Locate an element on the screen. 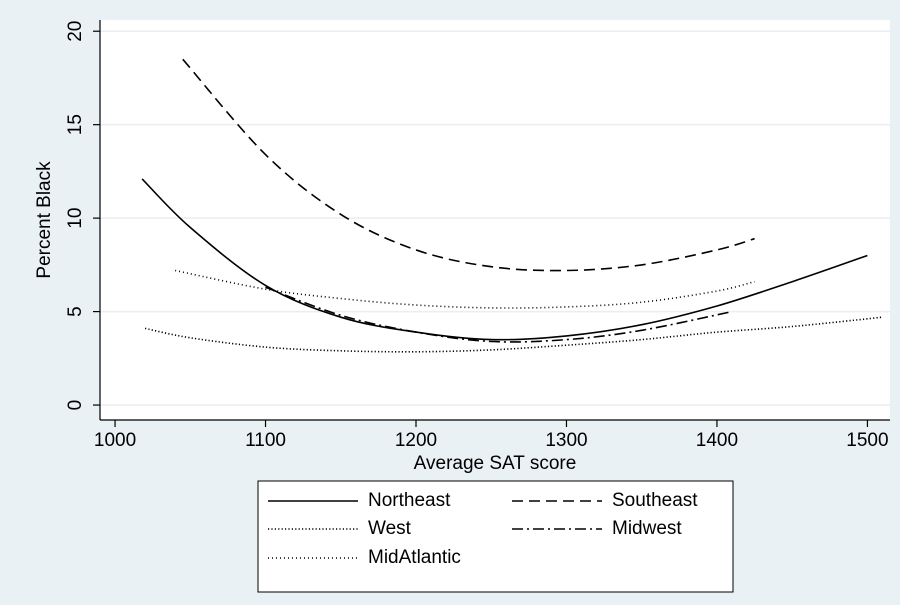 The image size is (900, 605). legend-label-southeast: Southeast is located at coordinates (655, 500).